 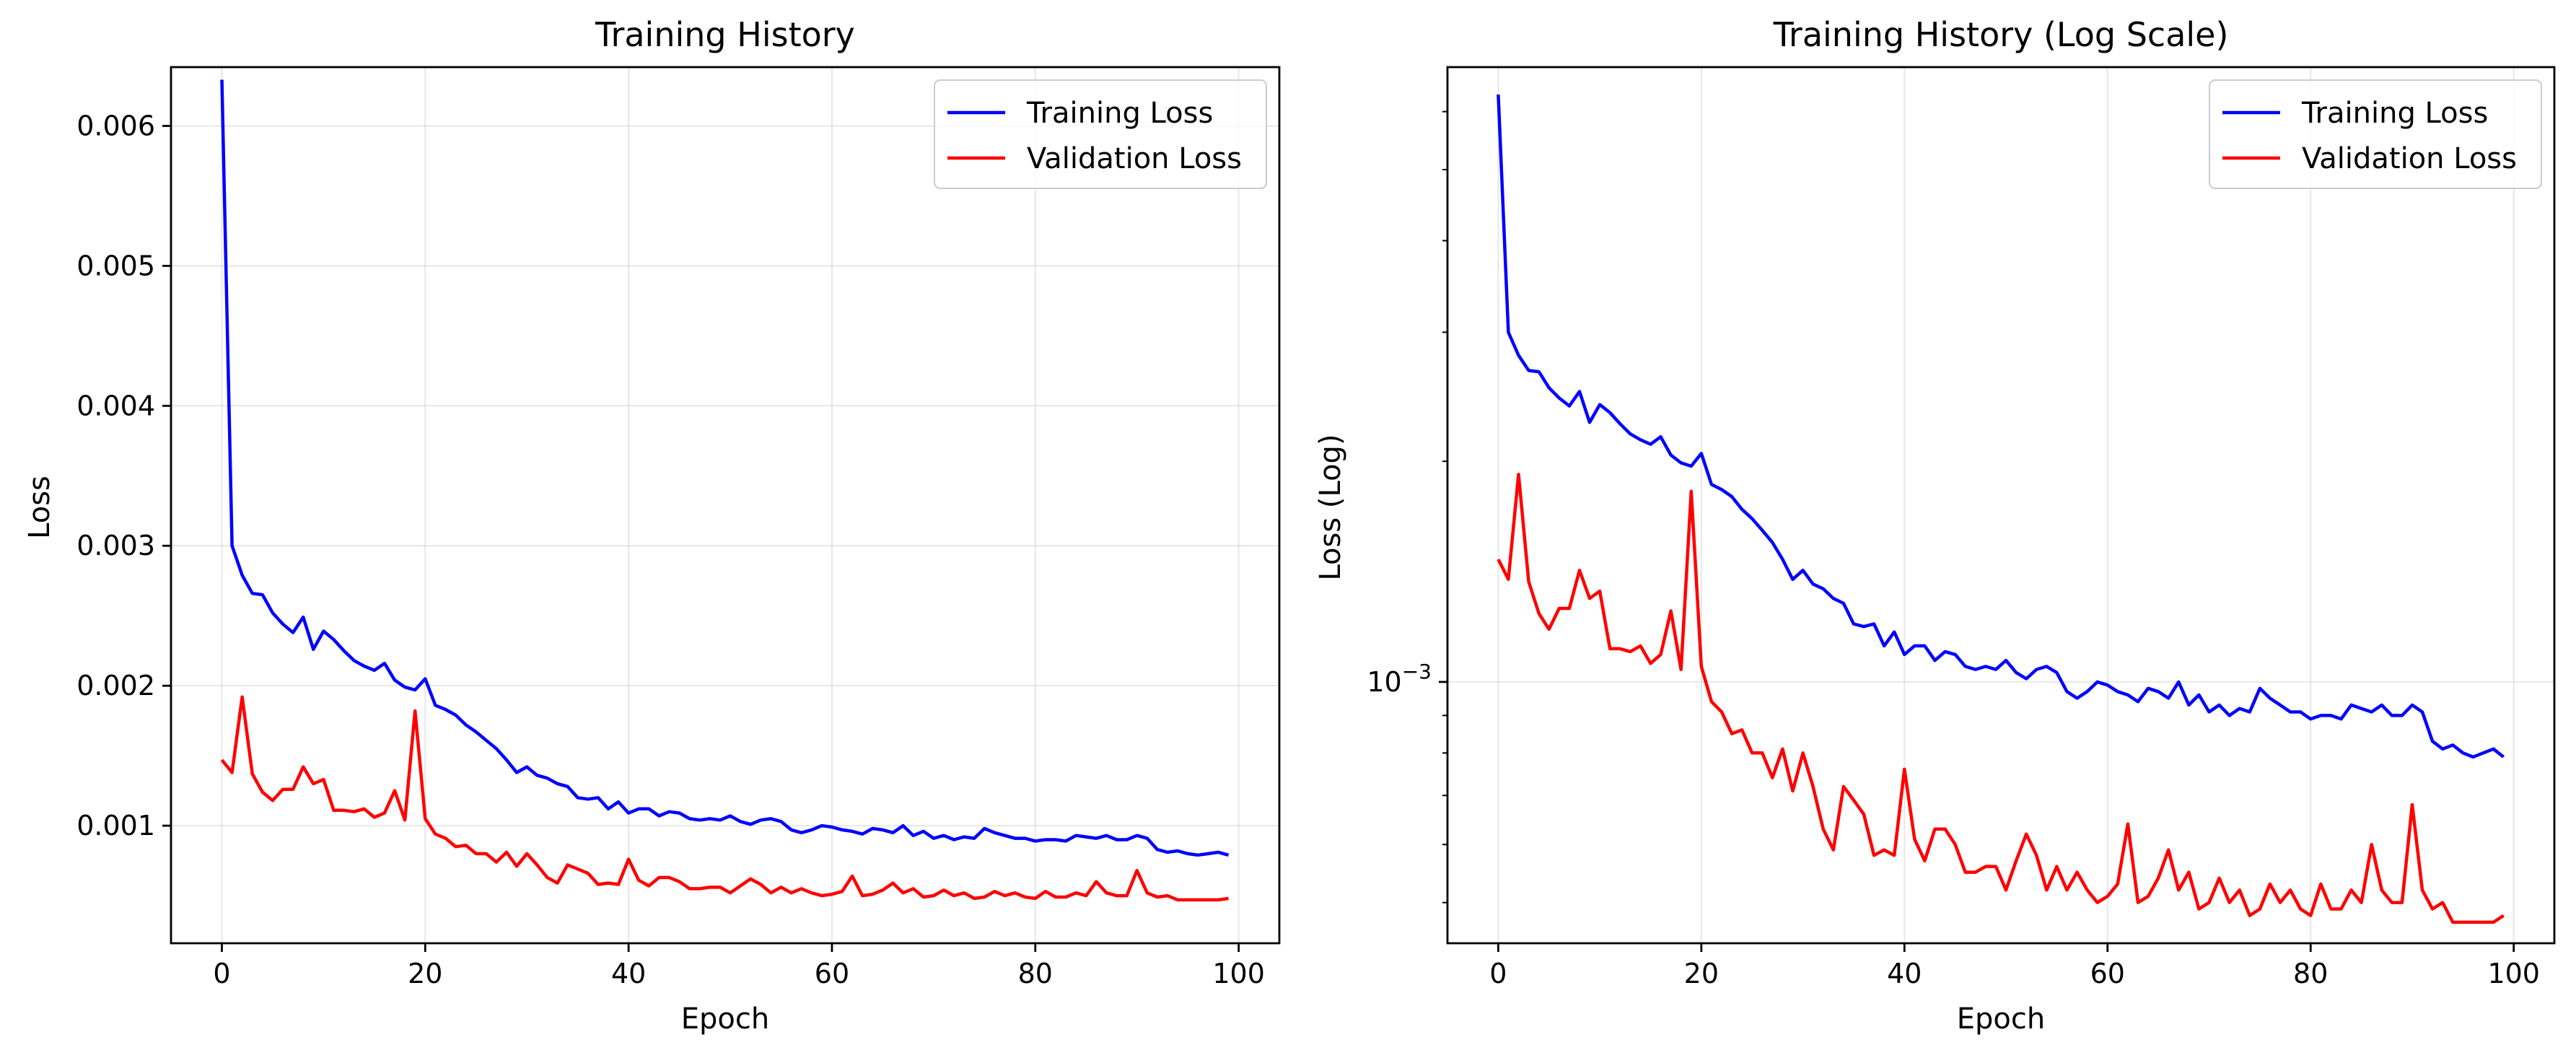 What do you see at coordinates (1417, 671) in the screenshot?
I see `y-tick-label-exponent: −3` at bounding box center [1417, 671].